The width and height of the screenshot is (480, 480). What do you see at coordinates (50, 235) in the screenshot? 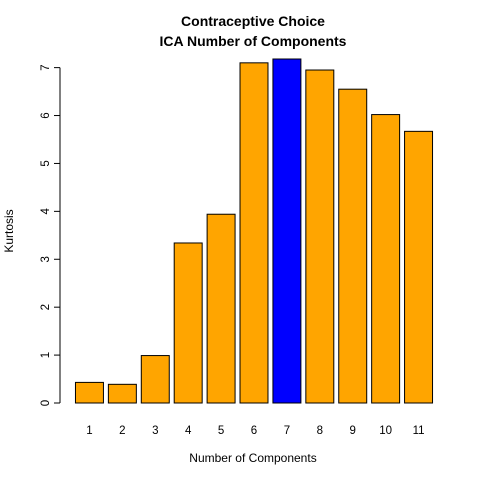
I see `y-axis: 0 1 2 3 4 5 6 7` at bounding box center [50, 235].